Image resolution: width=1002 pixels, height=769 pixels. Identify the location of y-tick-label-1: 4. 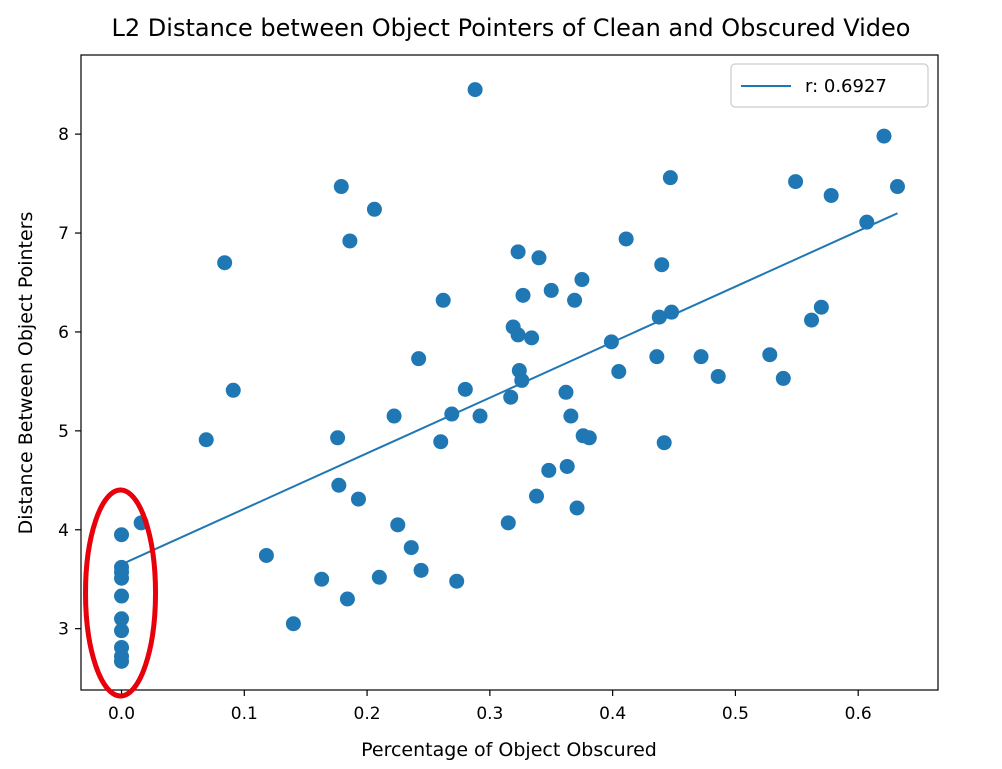
(63, 531).